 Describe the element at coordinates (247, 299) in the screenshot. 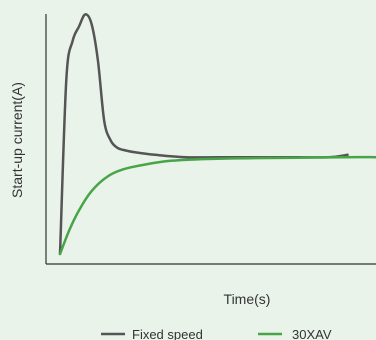

I see `x-axis-label: Time(s)` at that location.